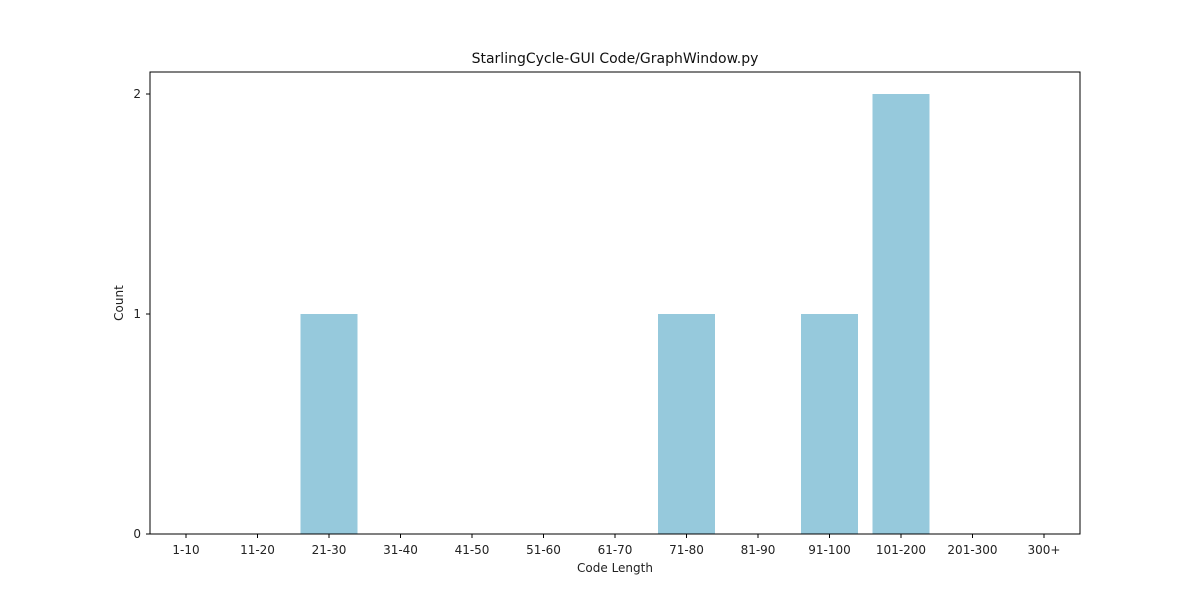  Describe the element at coordinates (329, 550) in the screenshot. I see `x-tick-label: 21-30` at that location.